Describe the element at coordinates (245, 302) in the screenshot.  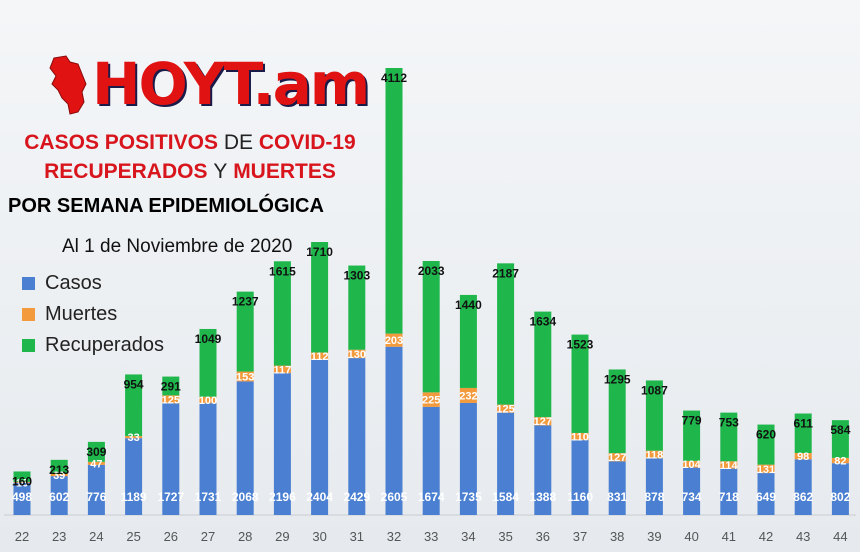
I see `label-recuperados-28: 1237` at that location.